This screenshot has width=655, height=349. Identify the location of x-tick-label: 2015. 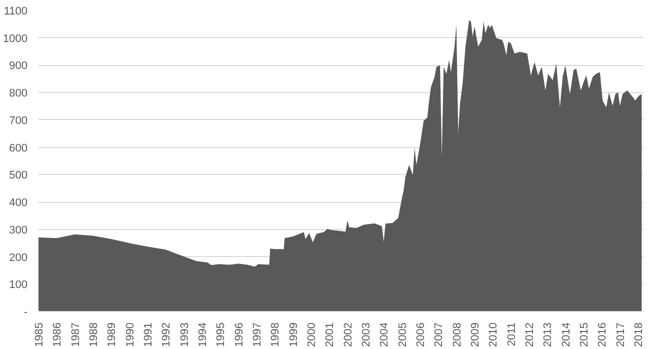
(584, 334).